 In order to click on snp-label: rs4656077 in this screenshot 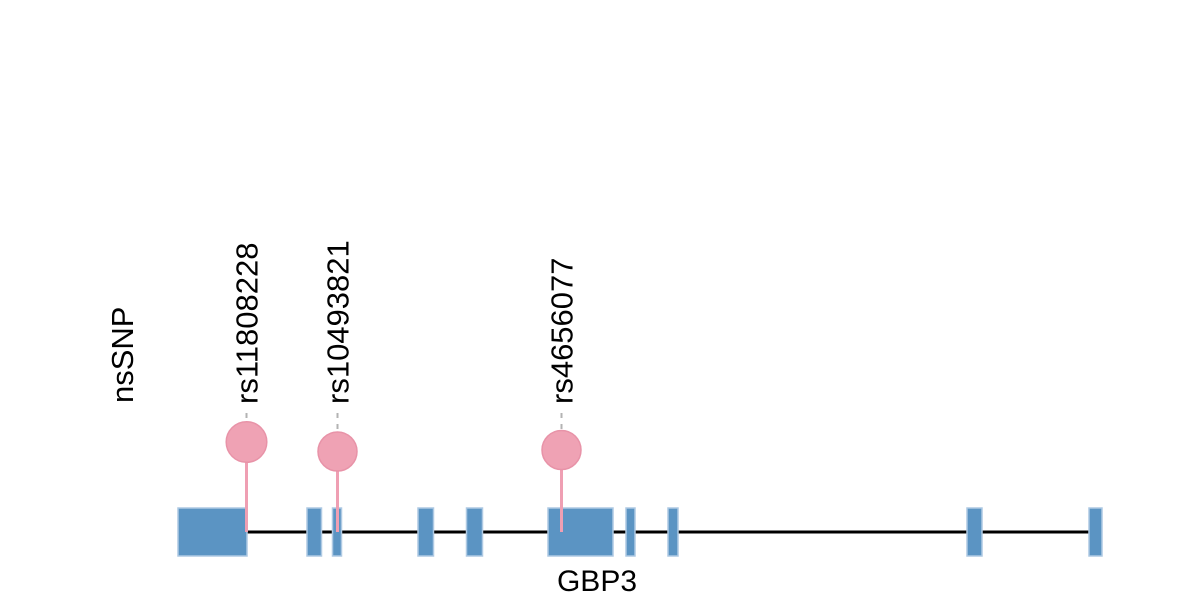, I will do `click(562, 330)`.